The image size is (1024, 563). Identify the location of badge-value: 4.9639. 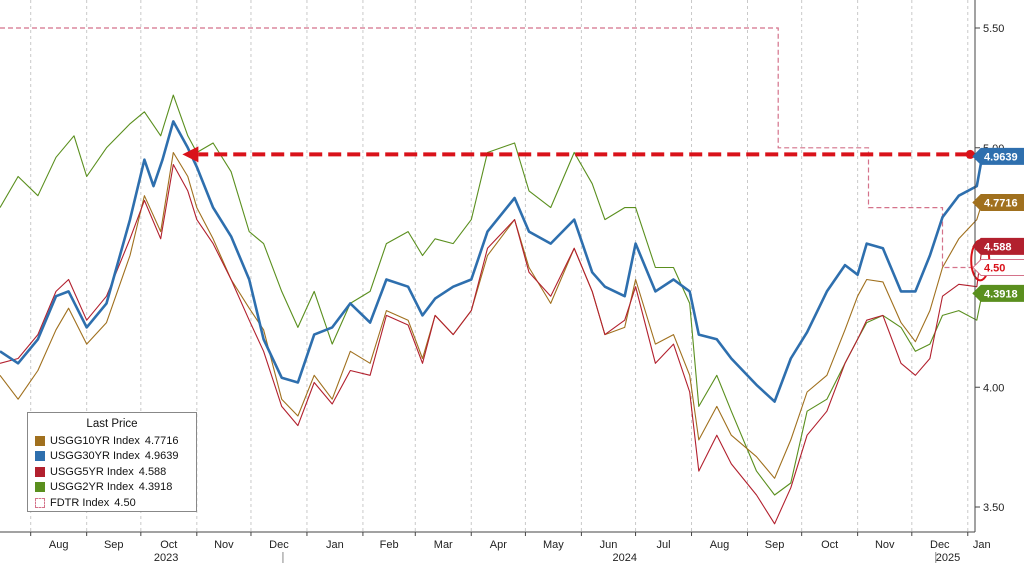
(1001, 157).